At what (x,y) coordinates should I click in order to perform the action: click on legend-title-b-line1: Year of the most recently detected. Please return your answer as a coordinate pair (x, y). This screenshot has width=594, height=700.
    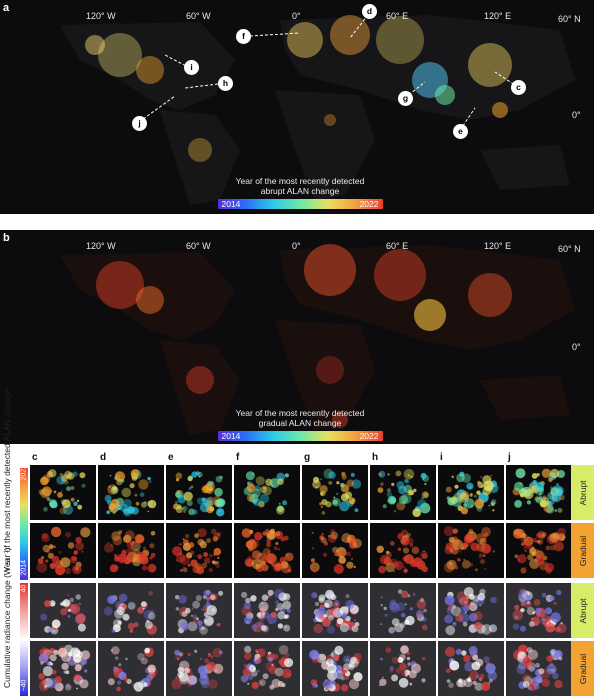
    Looking at the image, I should click on (300, 413).